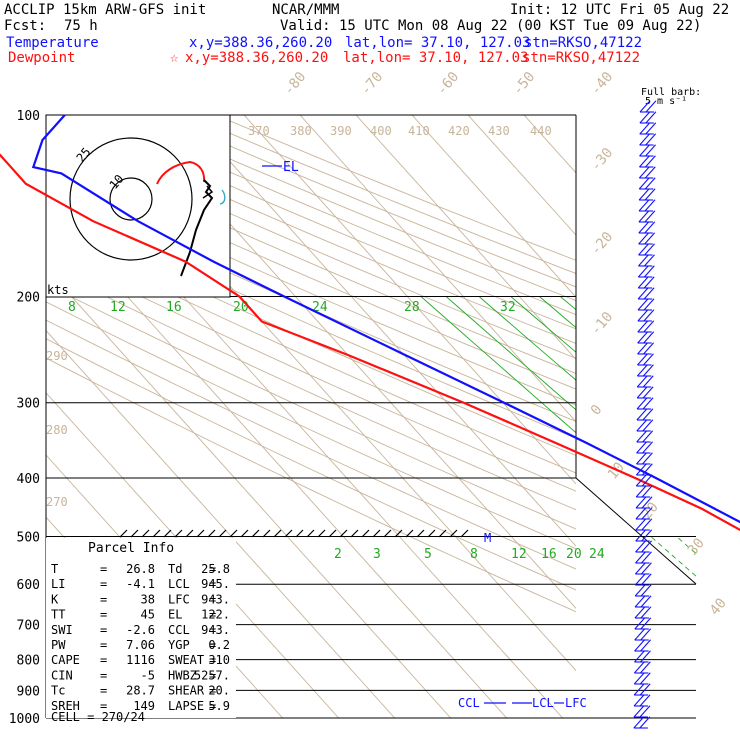  What do you see at coordinates (175, 615) in the screenshot?
I see `parcel-info-k2: EL` at bounding box center [175, 615].